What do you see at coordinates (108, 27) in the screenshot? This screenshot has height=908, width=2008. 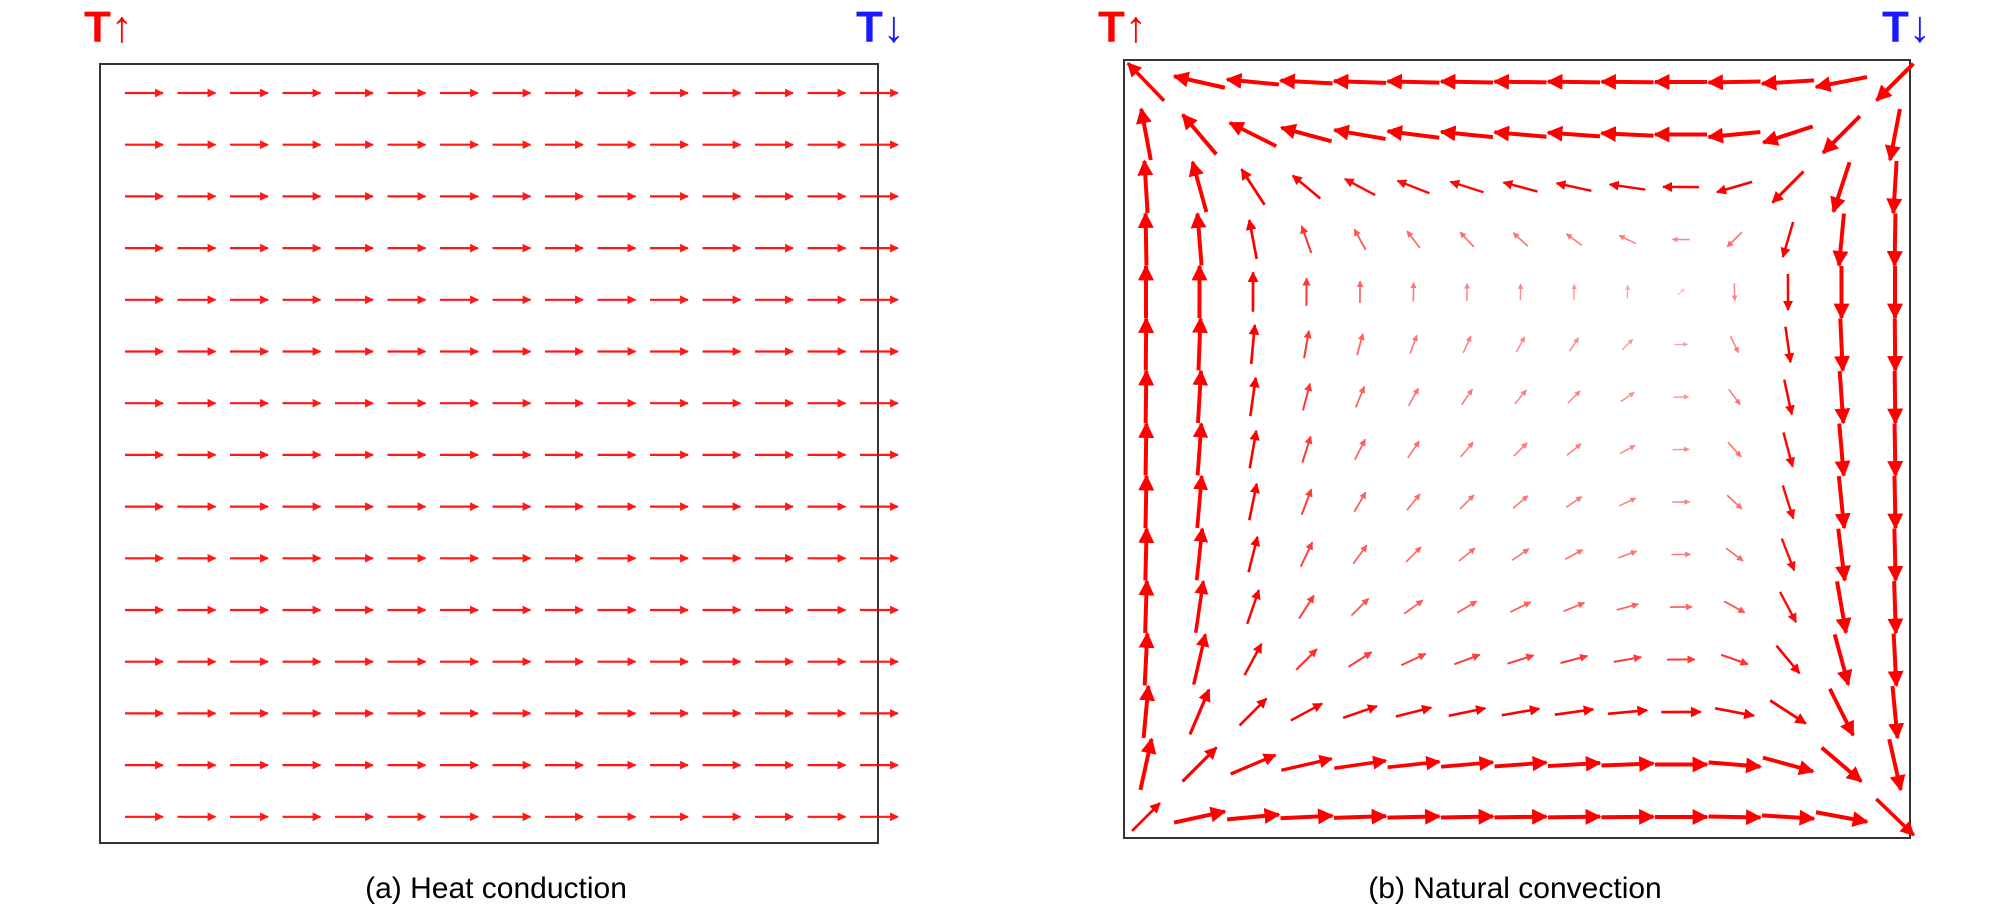 I see `hot-label: T↑` at bounding box center [108, 27].